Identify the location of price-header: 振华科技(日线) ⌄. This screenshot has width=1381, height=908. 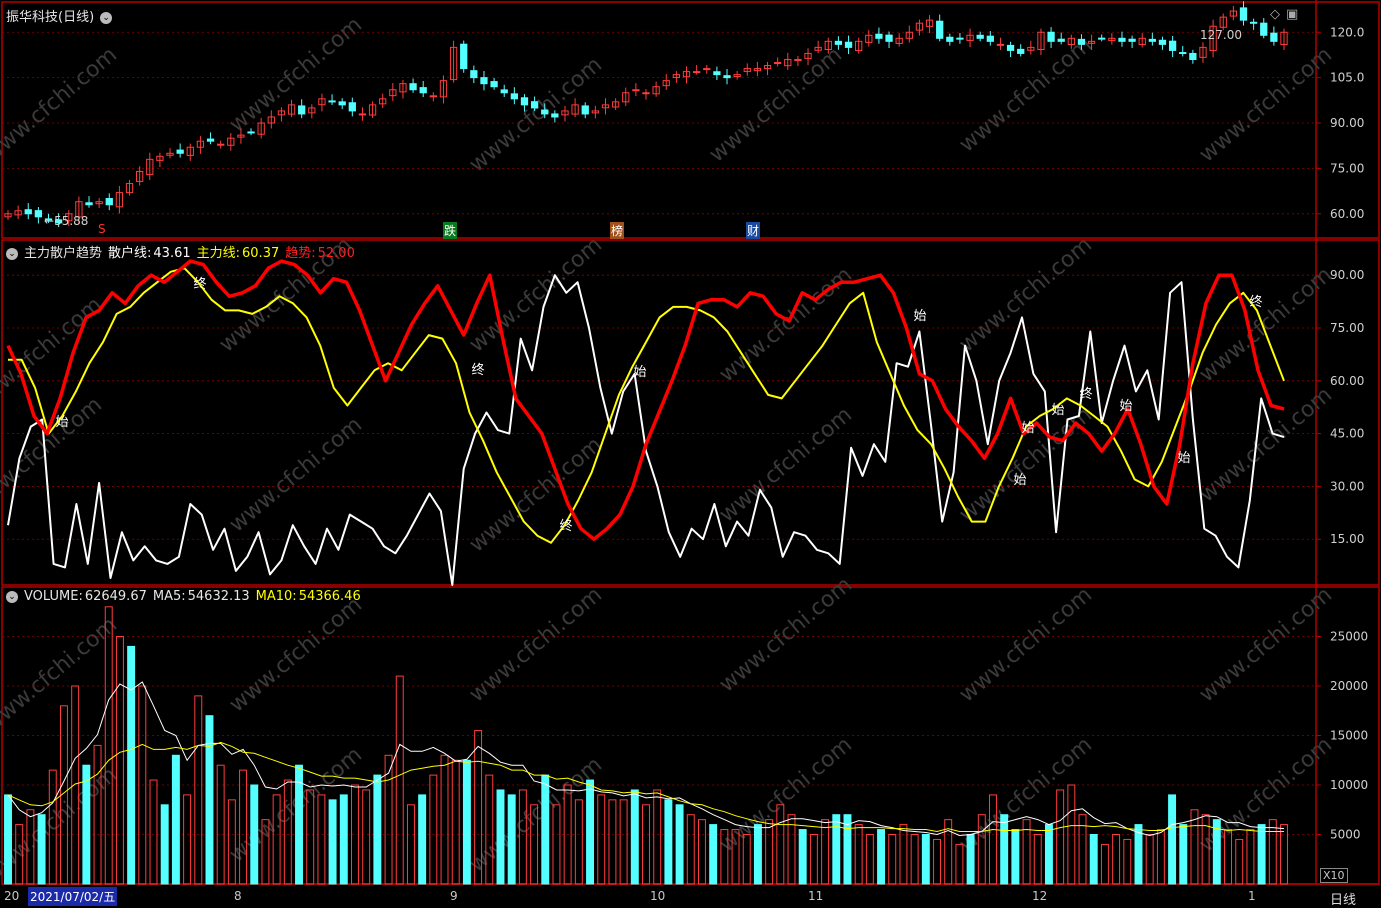
(62, 15).